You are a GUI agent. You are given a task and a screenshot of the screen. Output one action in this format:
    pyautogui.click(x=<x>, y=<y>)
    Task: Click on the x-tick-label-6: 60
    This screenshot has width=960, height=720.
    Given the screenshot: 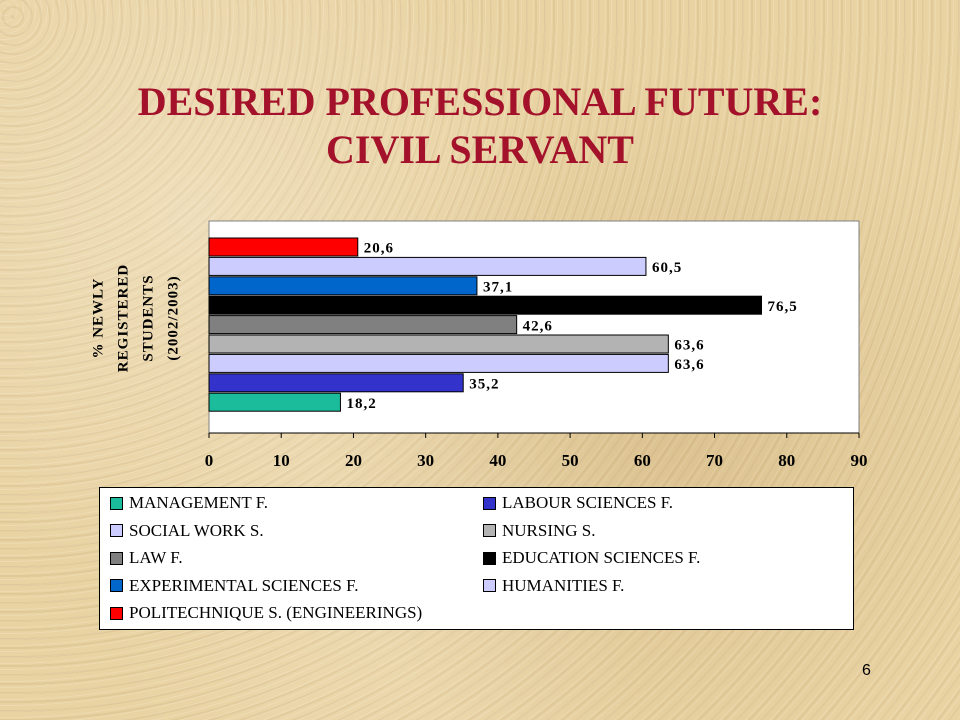 What is the action you would take?
    pyautogui.click(x=642, y=460)
    